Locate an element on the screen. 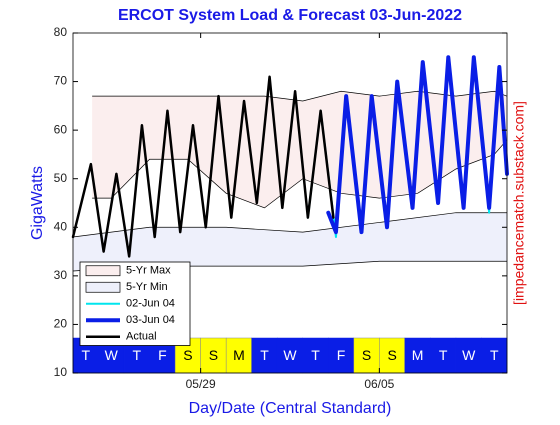  y-tick-label: 60 is located at coordinates (61, 129).